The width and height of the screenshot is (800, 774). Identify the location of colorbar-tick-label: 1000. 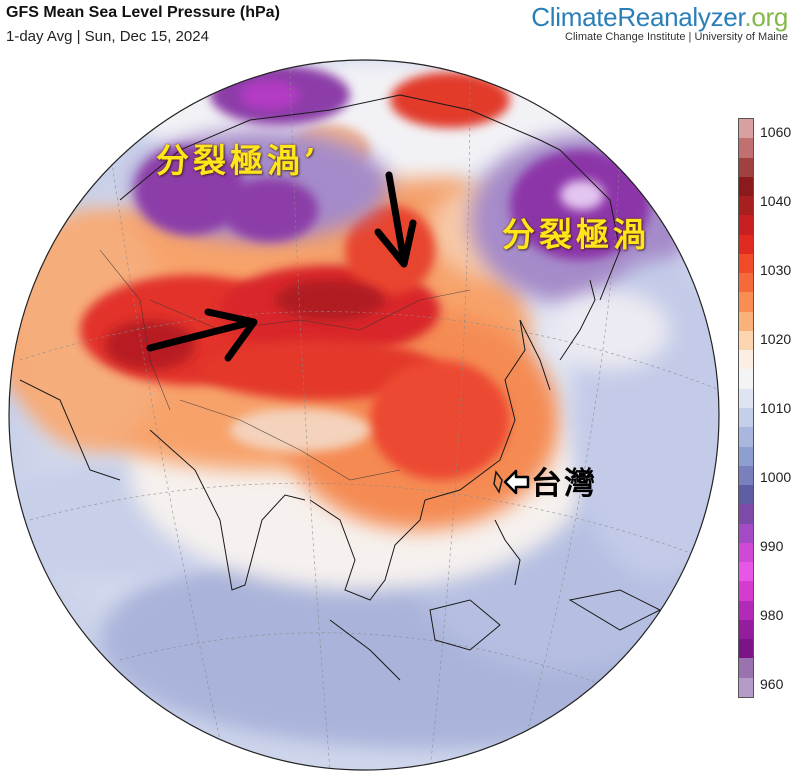
(776, 477).